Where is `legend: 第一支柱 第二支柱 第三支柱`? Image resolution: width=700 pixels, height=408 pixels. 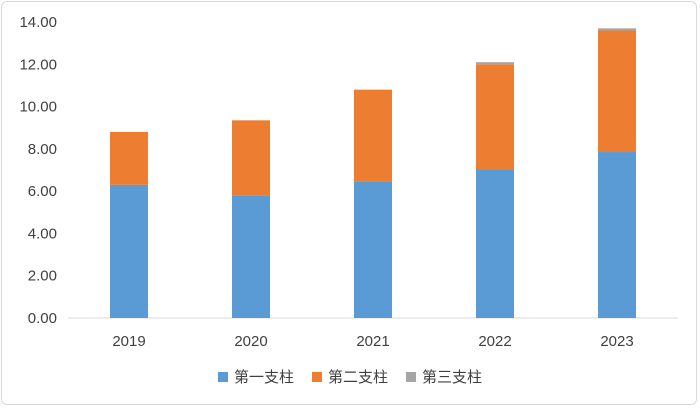 legend: 第一支柱 第二支柱 第三支柱 is located at coordinates (350, 376).